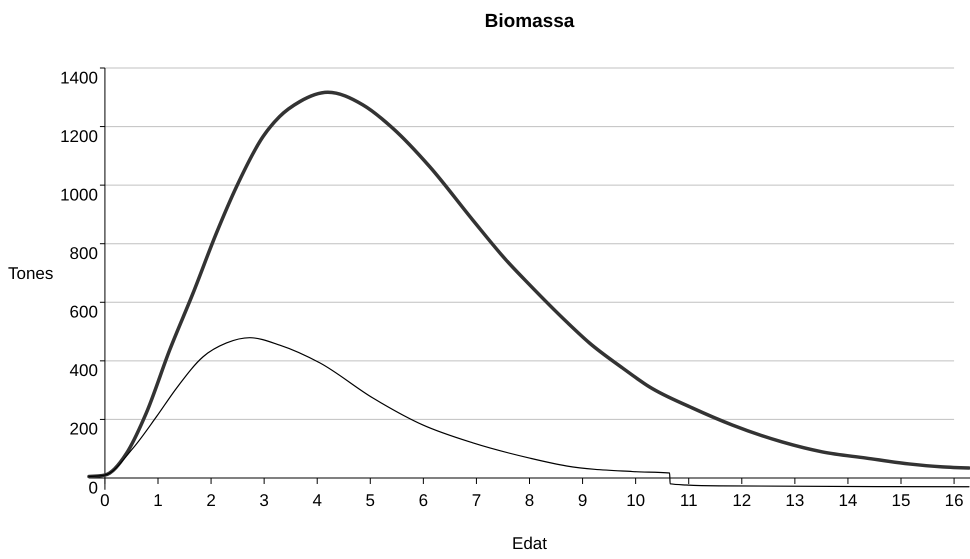 The height and width of the screenshot is (559, 970). Describe the element at coordinates (794, 500) in the screenshot. I see `x-tick-label: 13` at that location.